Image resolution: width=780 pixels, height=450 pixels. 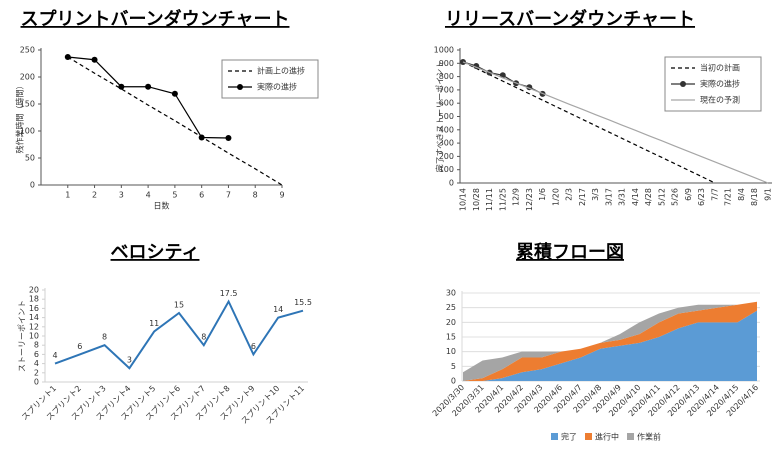 What do you see at coordinates (36, 363) in the screenshot?
I see `y-tick-label: 4` at bounding box center [36, 363].